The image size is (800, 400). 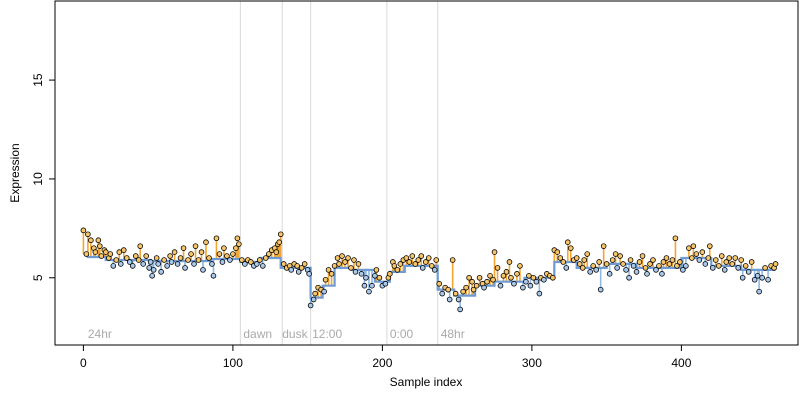 I want to click on time-annotation-label: dawn, so click(x=257, y=334).